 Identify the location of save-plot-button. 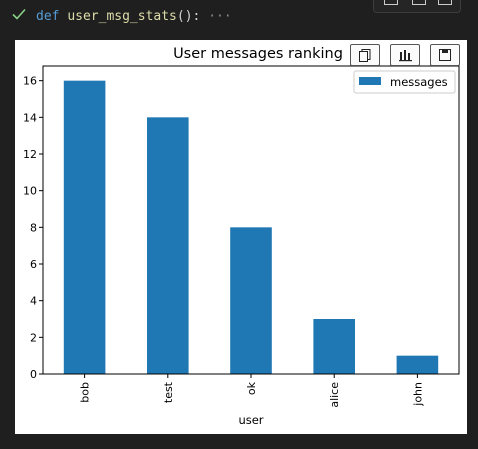
(445, 55).